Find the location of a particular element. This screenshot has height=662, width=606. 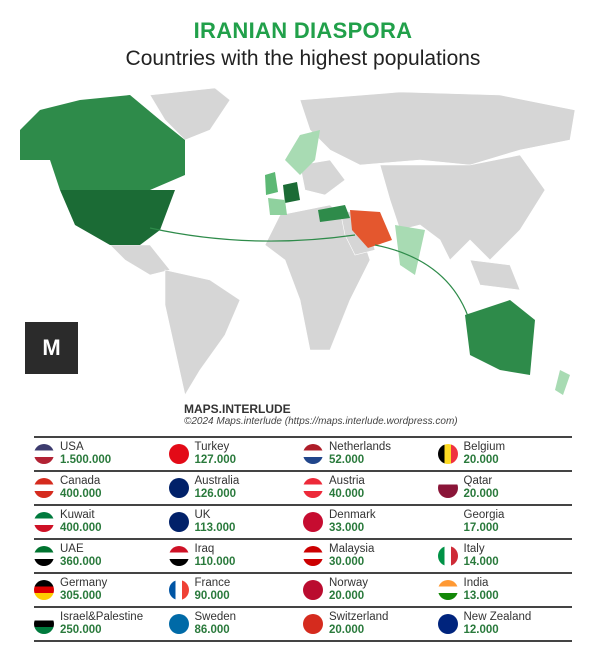

population-value: 52.000 is located at coordinates (347, 460).